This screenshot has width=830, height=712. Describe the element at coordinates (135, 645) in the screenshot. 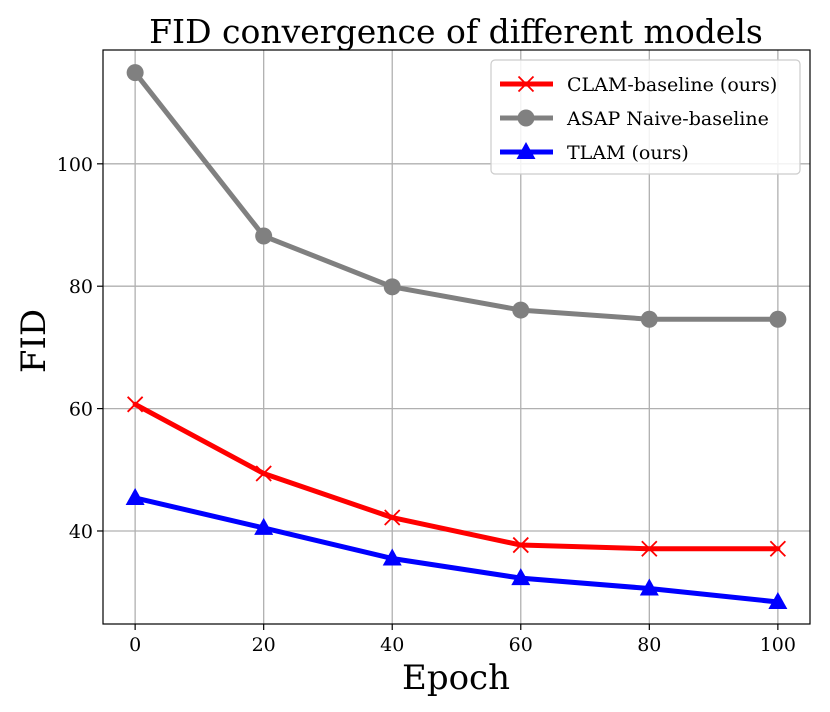

I see `x-tick-label: 0` at that location.